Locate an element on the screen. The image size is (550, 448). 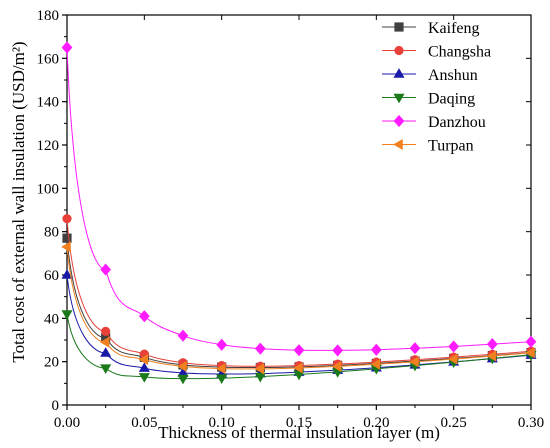
legend-item-daqing: Daqing is located at coordinates (428, 99).